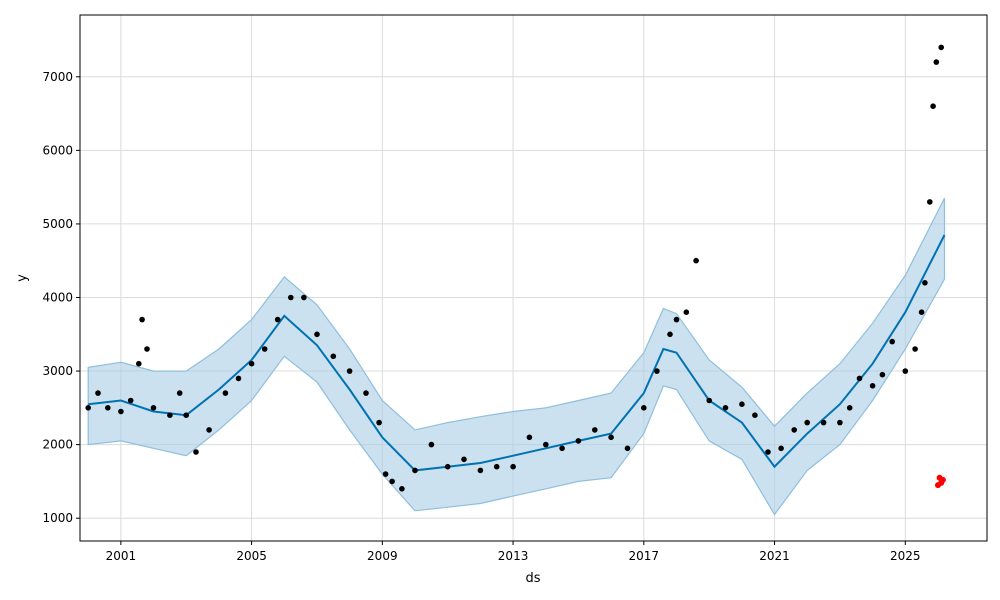 This screenshot has width=1000, height=600. I want to click on y-axis: 1000 2000 3000 4000 5000 6000 7000, so click(61, 297).